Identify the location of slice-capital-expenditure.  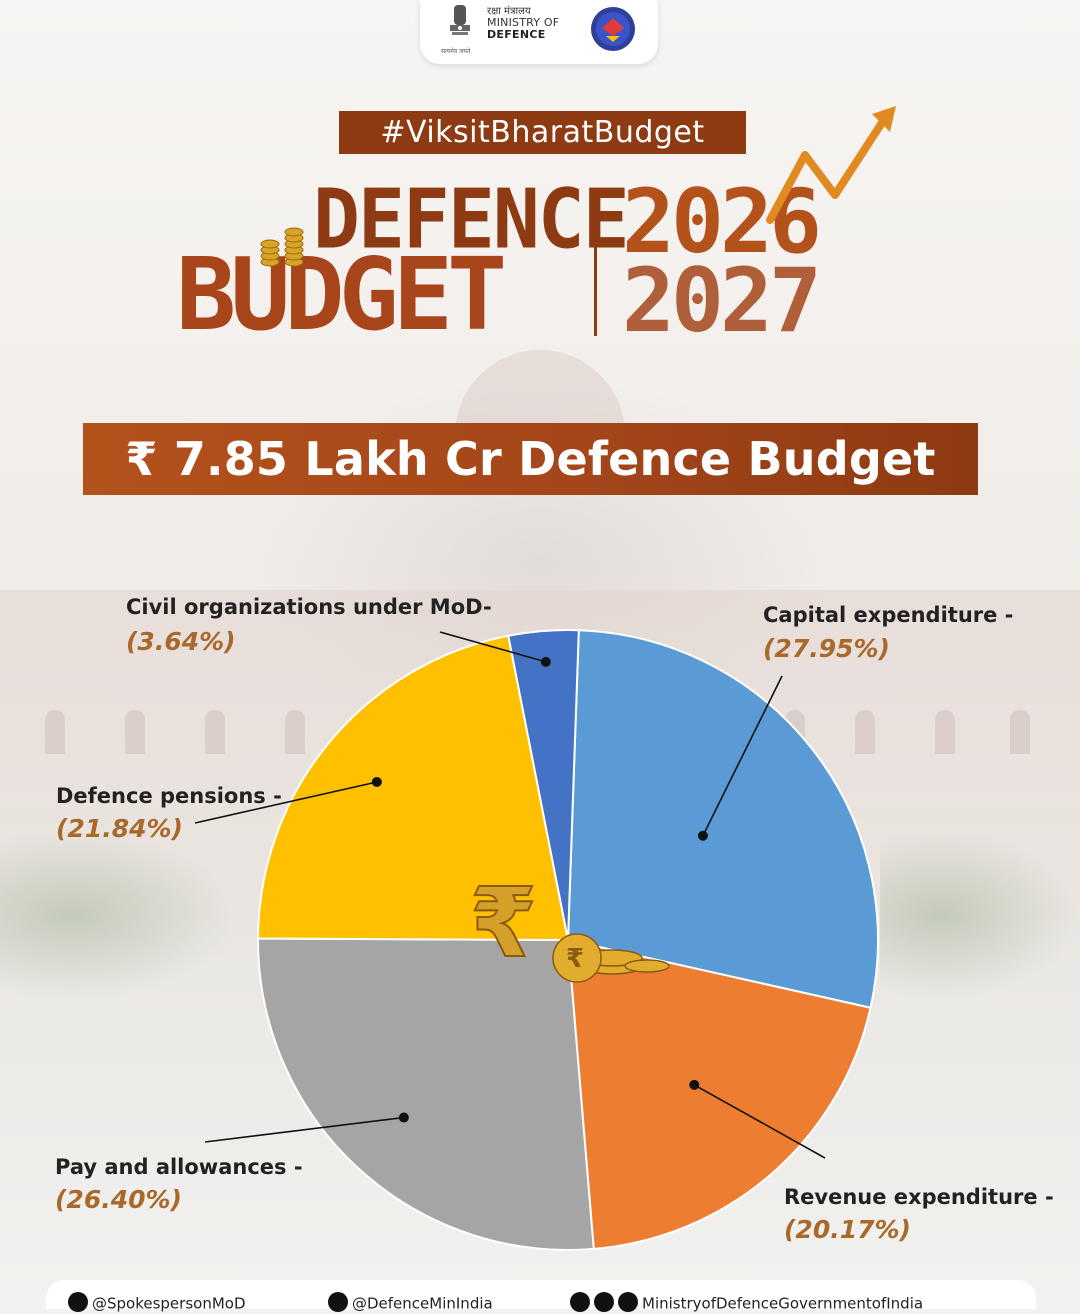
(722, 819).